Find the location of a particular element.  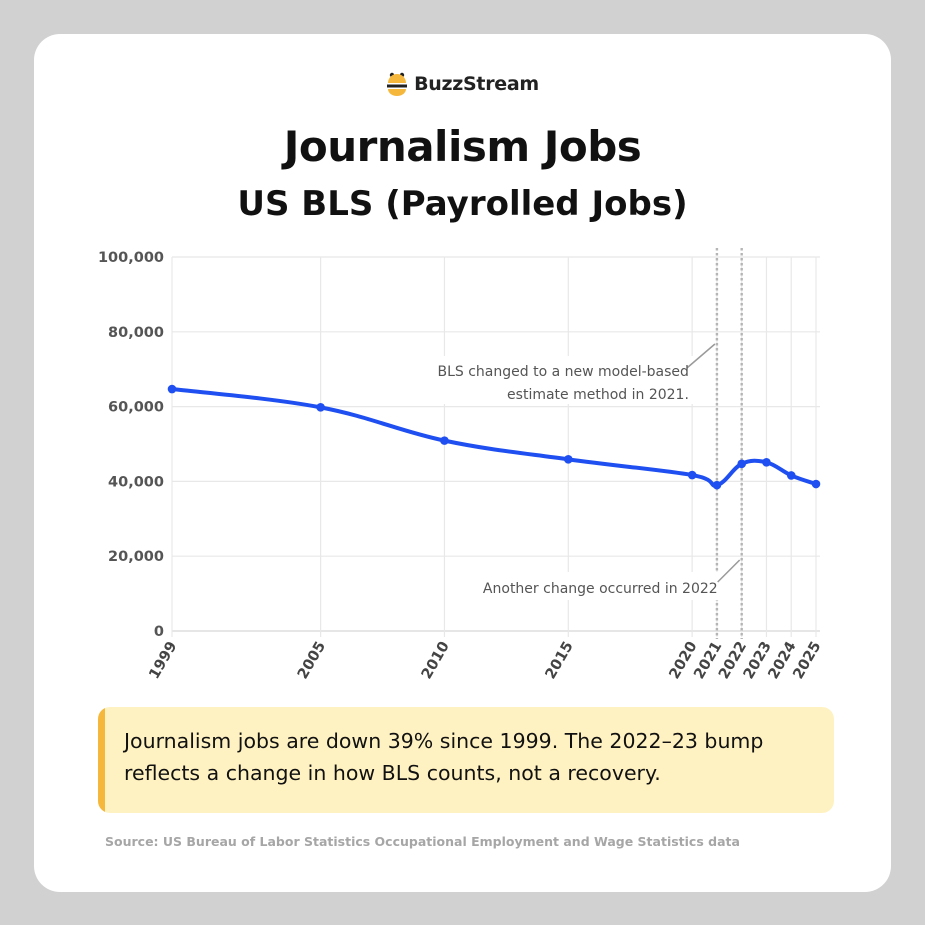

y-tick-label: 100,000 is located at coordinates (131, 258).